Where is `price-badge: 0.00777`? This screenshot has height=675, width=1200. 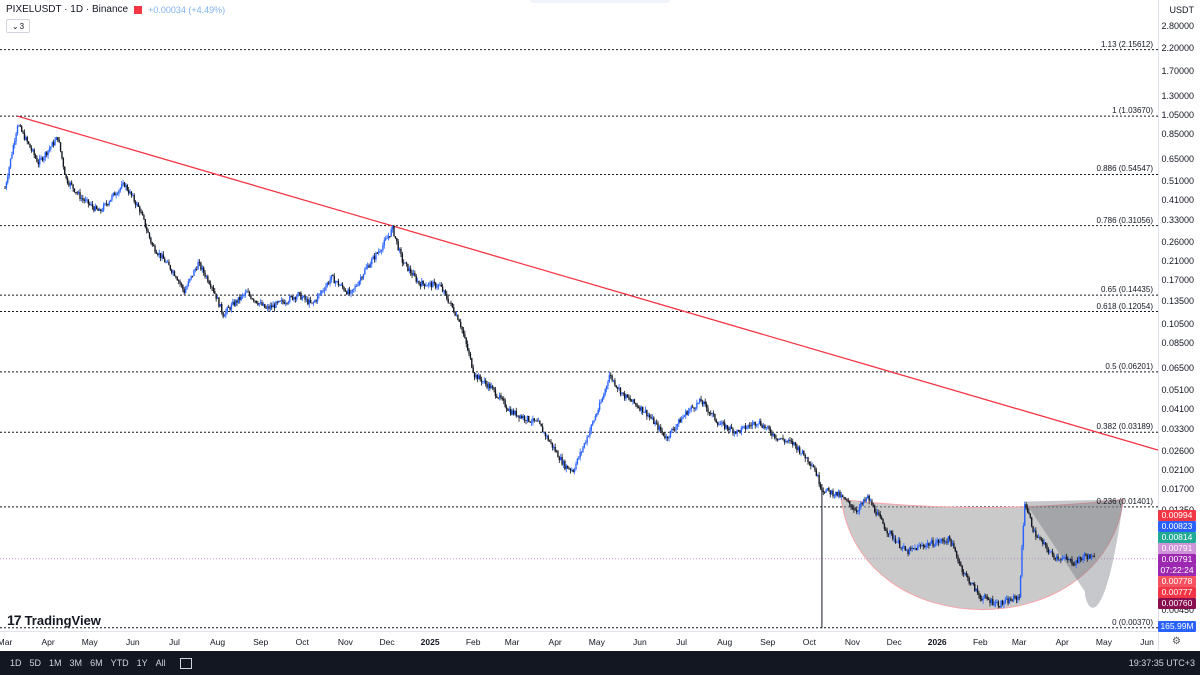
price-badge: 0.00777 is located at coordinates (1177, 592).